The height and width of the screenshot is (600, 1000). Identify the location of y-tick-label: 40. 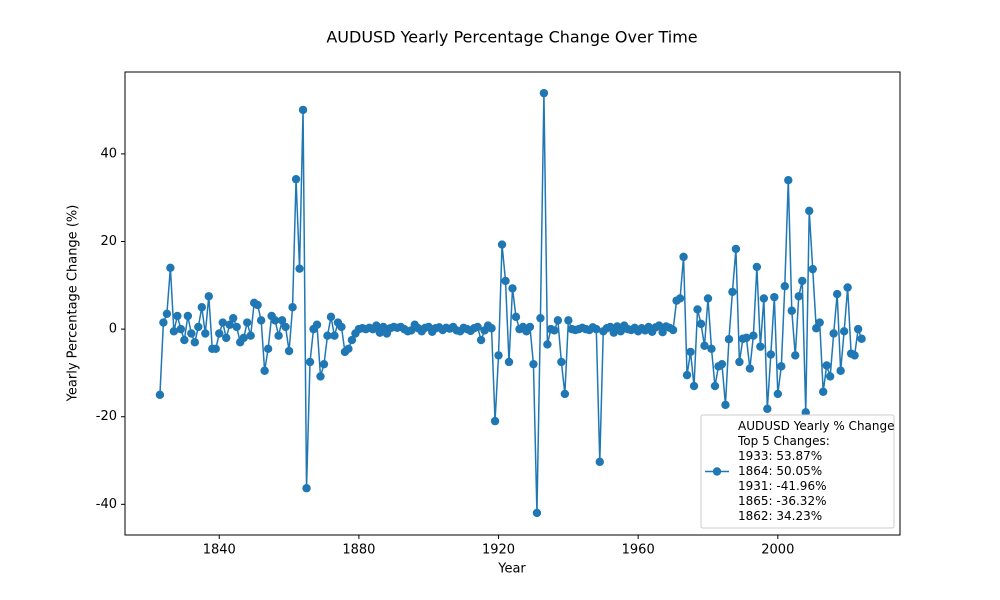
(108, 153).